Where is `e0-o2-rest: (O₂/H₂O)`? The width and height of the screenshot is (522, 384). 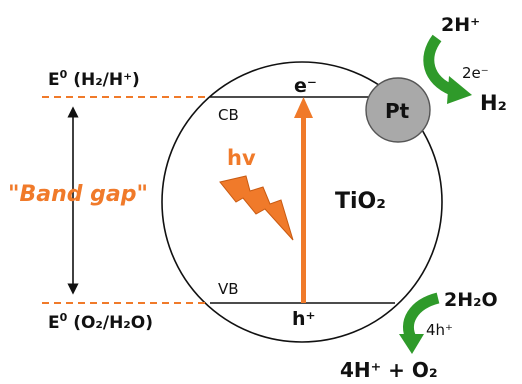 e0-o2-rest: (O₂/H₂O) is located at coordinates (110, 323).